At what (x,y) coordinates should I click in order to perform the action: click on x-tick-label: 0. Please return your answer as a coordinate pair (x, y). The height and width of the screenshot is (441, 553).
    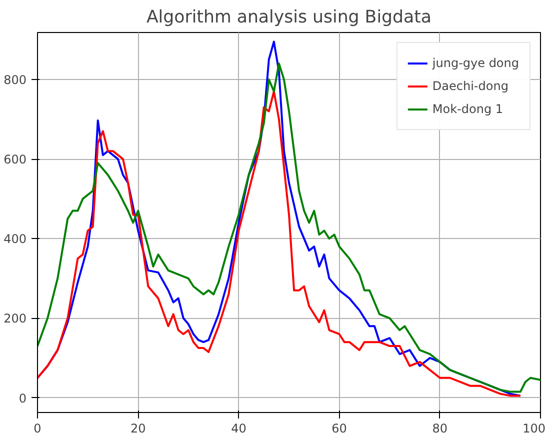
    Looking at the image, I should click on (38, 429).